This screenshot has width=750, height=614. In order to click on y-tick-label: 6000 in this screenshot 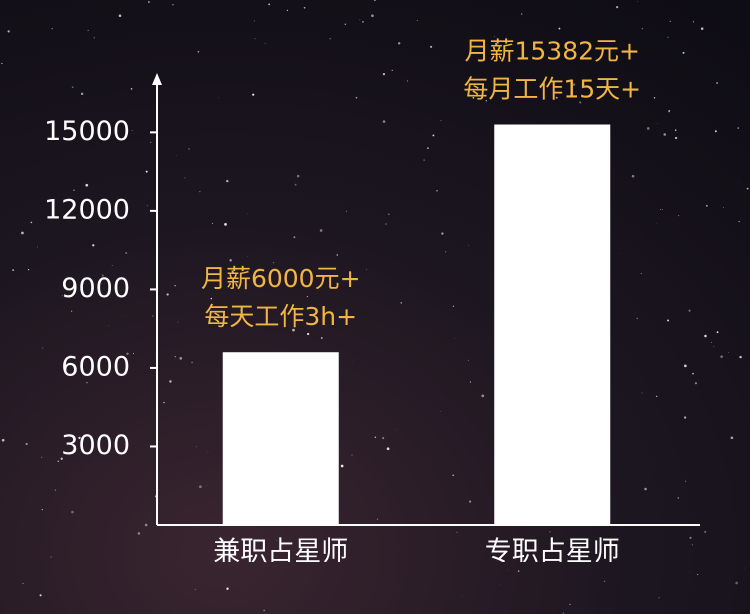, I will do `click(95, 366)`.